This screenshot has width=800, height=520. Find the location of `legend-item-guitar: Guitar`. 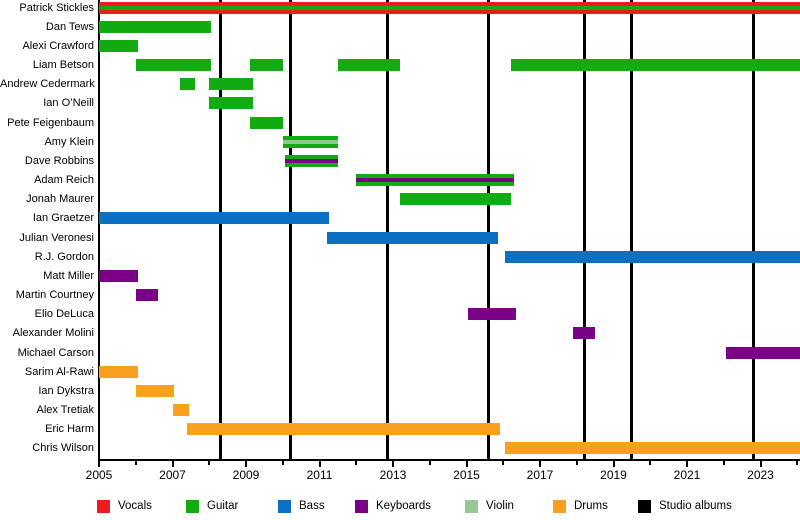

legend-item-guitar: Guitar is located at coordinates (212, 506).